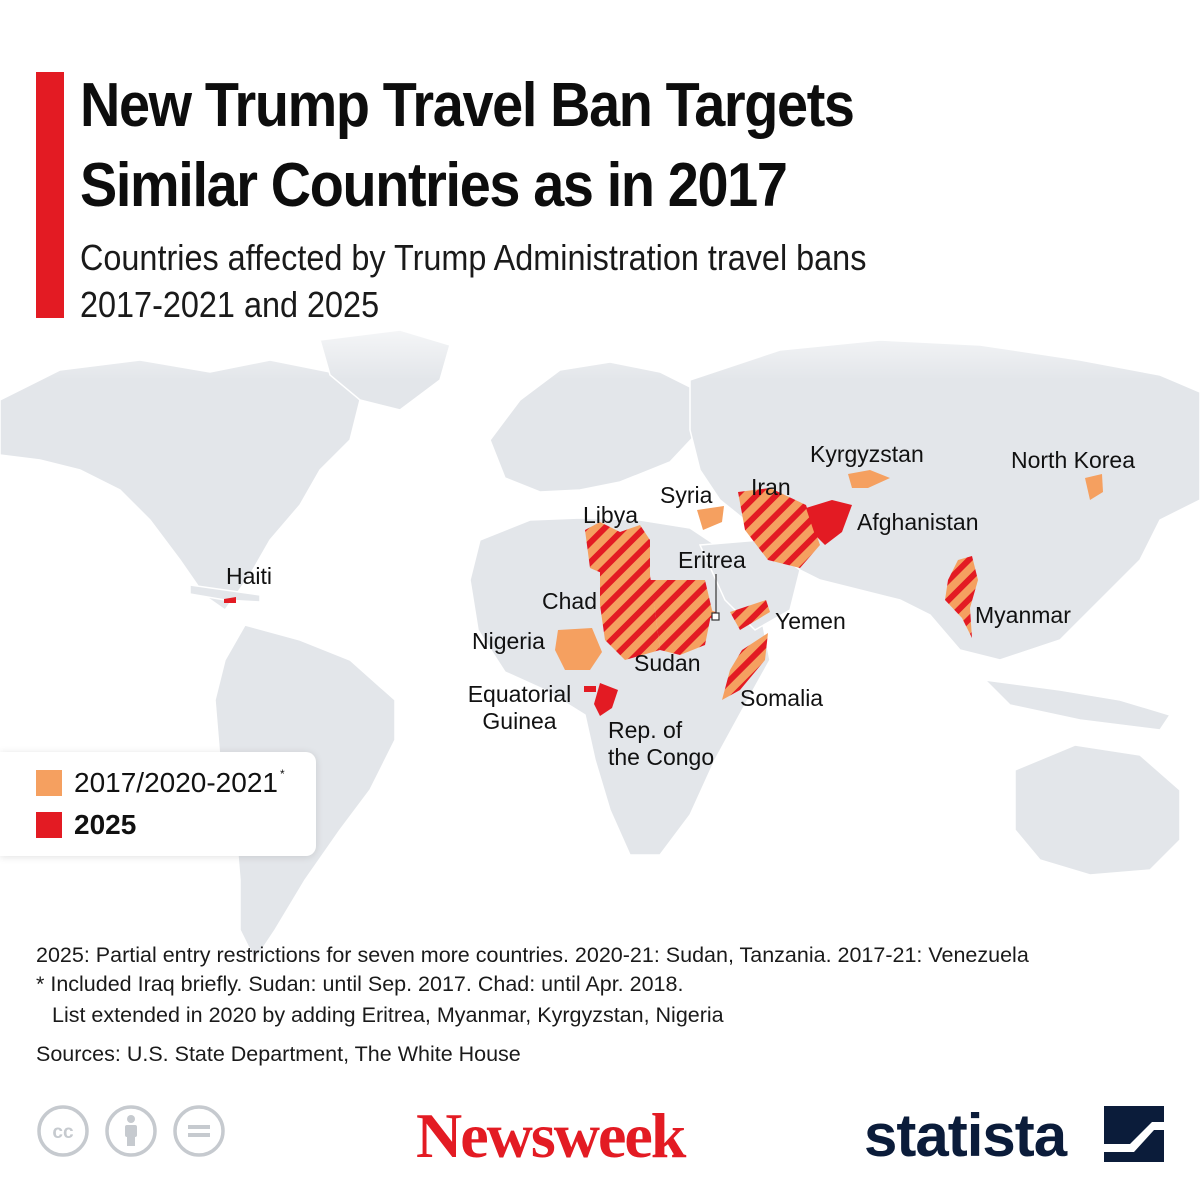  What do you see at coordinates (230, 600) in the screenshot?
I see `country-haiti` at bounding box center [230, 600].